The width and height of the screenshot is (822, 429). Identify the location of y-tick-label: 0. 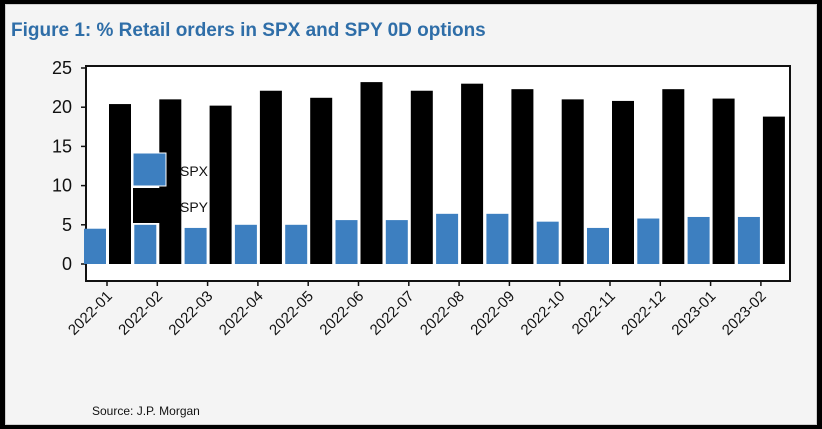
(67, 264).